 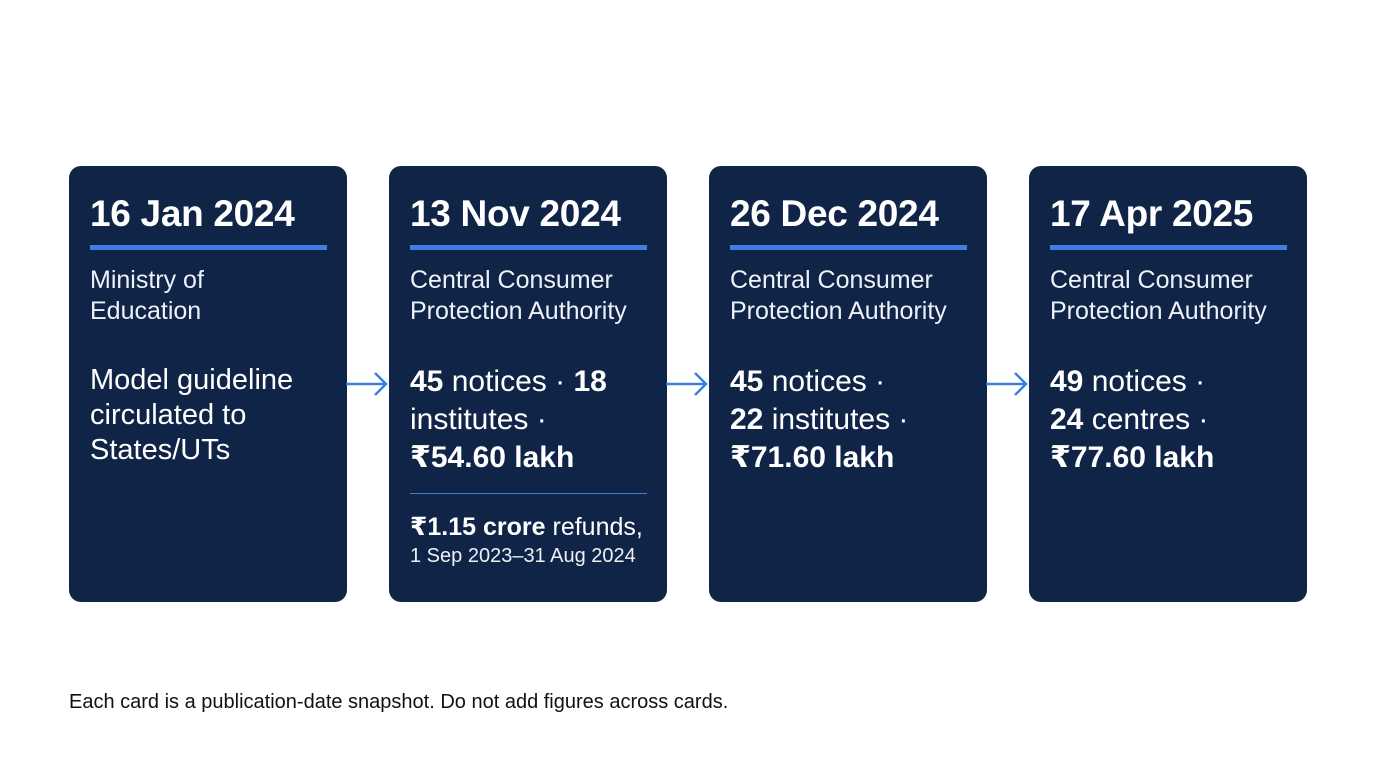 What do you see at coordinates (528, 493) in the screenshot?
I see `card-thin-divider` at bounding box center [528, 493].